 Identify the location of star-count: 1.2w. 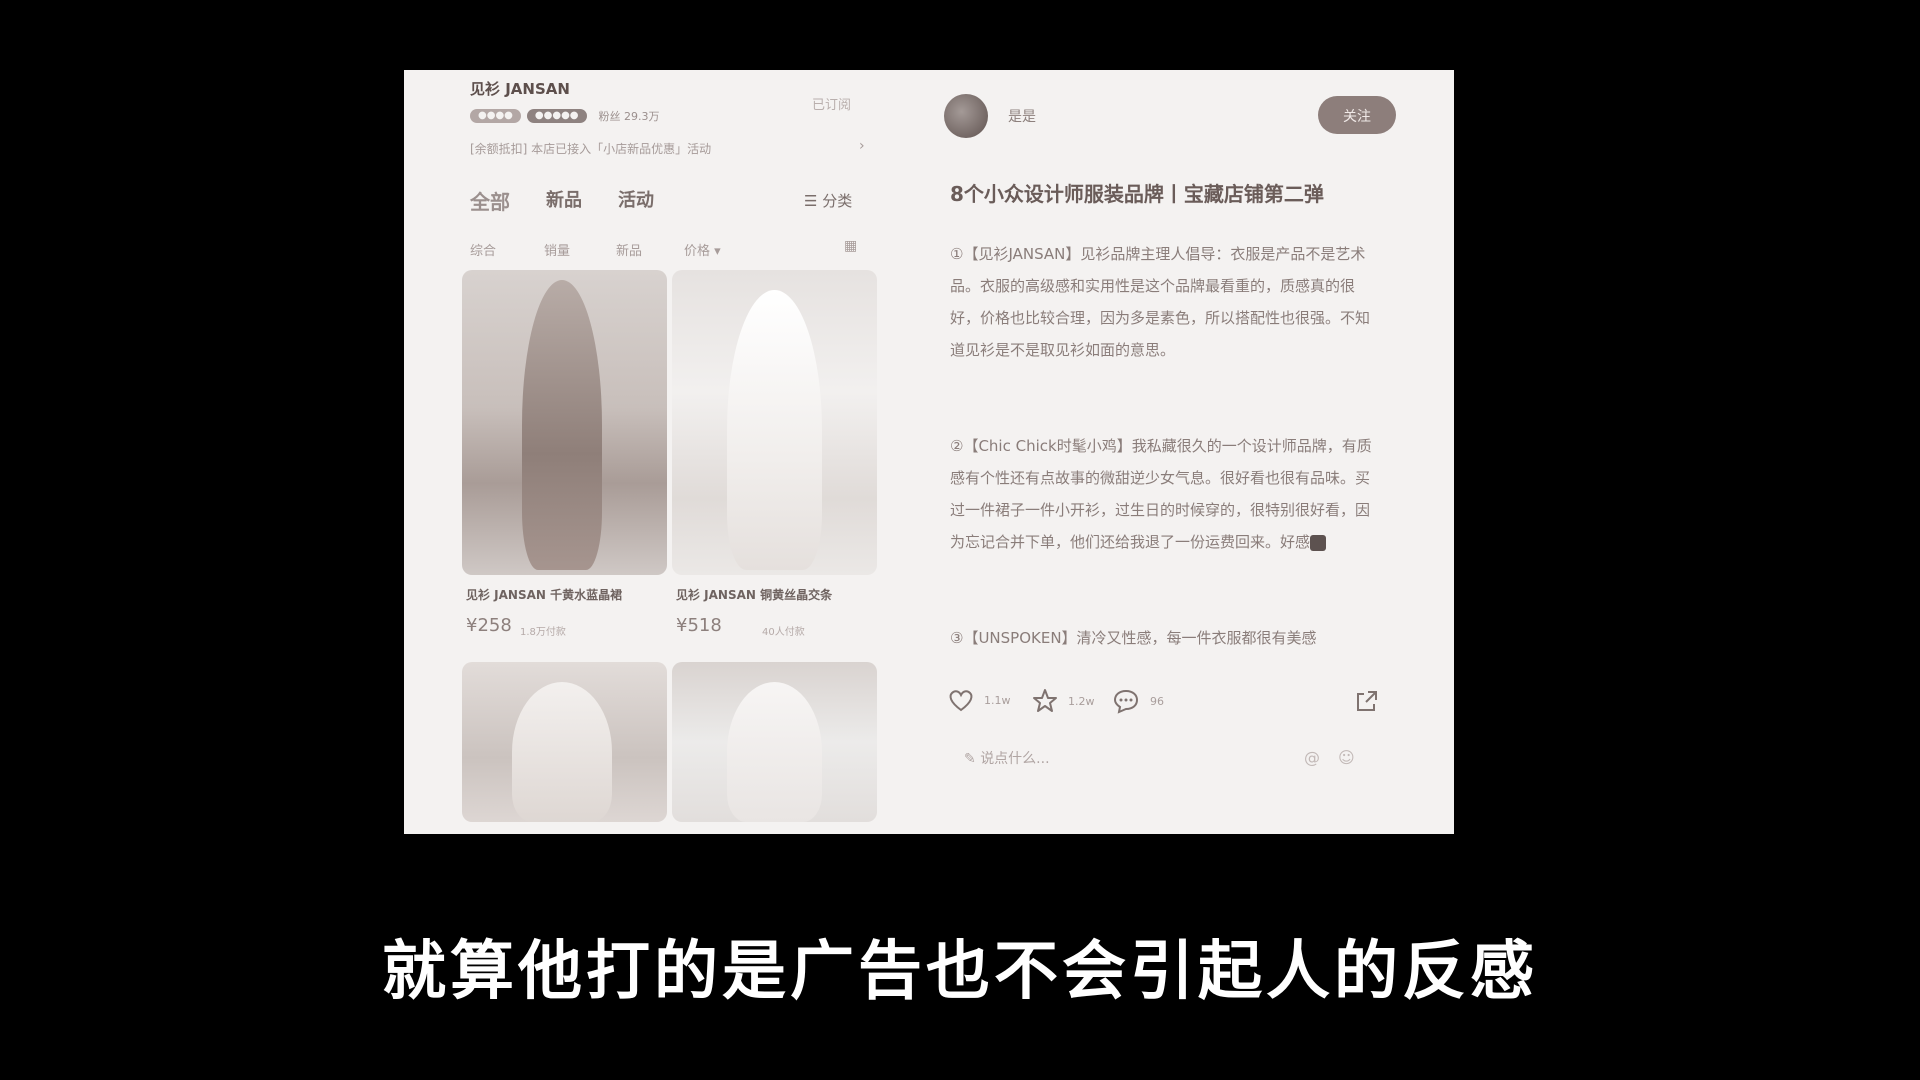
(1081, 701).